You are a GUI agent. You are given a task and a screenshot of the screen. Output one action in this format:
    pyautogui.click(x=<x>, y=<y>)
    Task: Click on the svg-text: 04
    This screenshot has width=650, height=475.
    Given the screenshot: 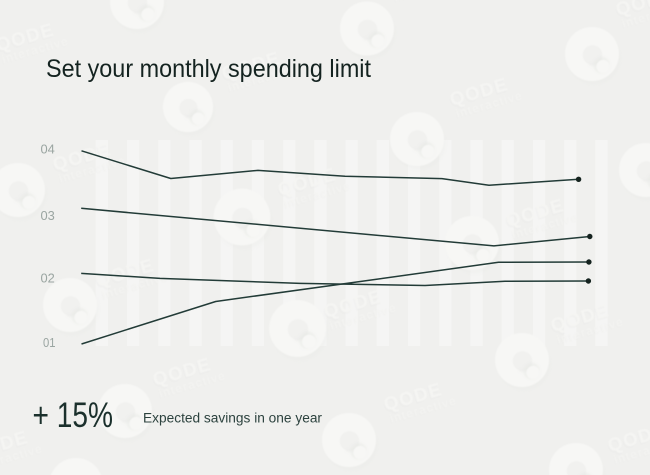 What is the action you would take?
    pyautogui.click(x=48, y=150)
    